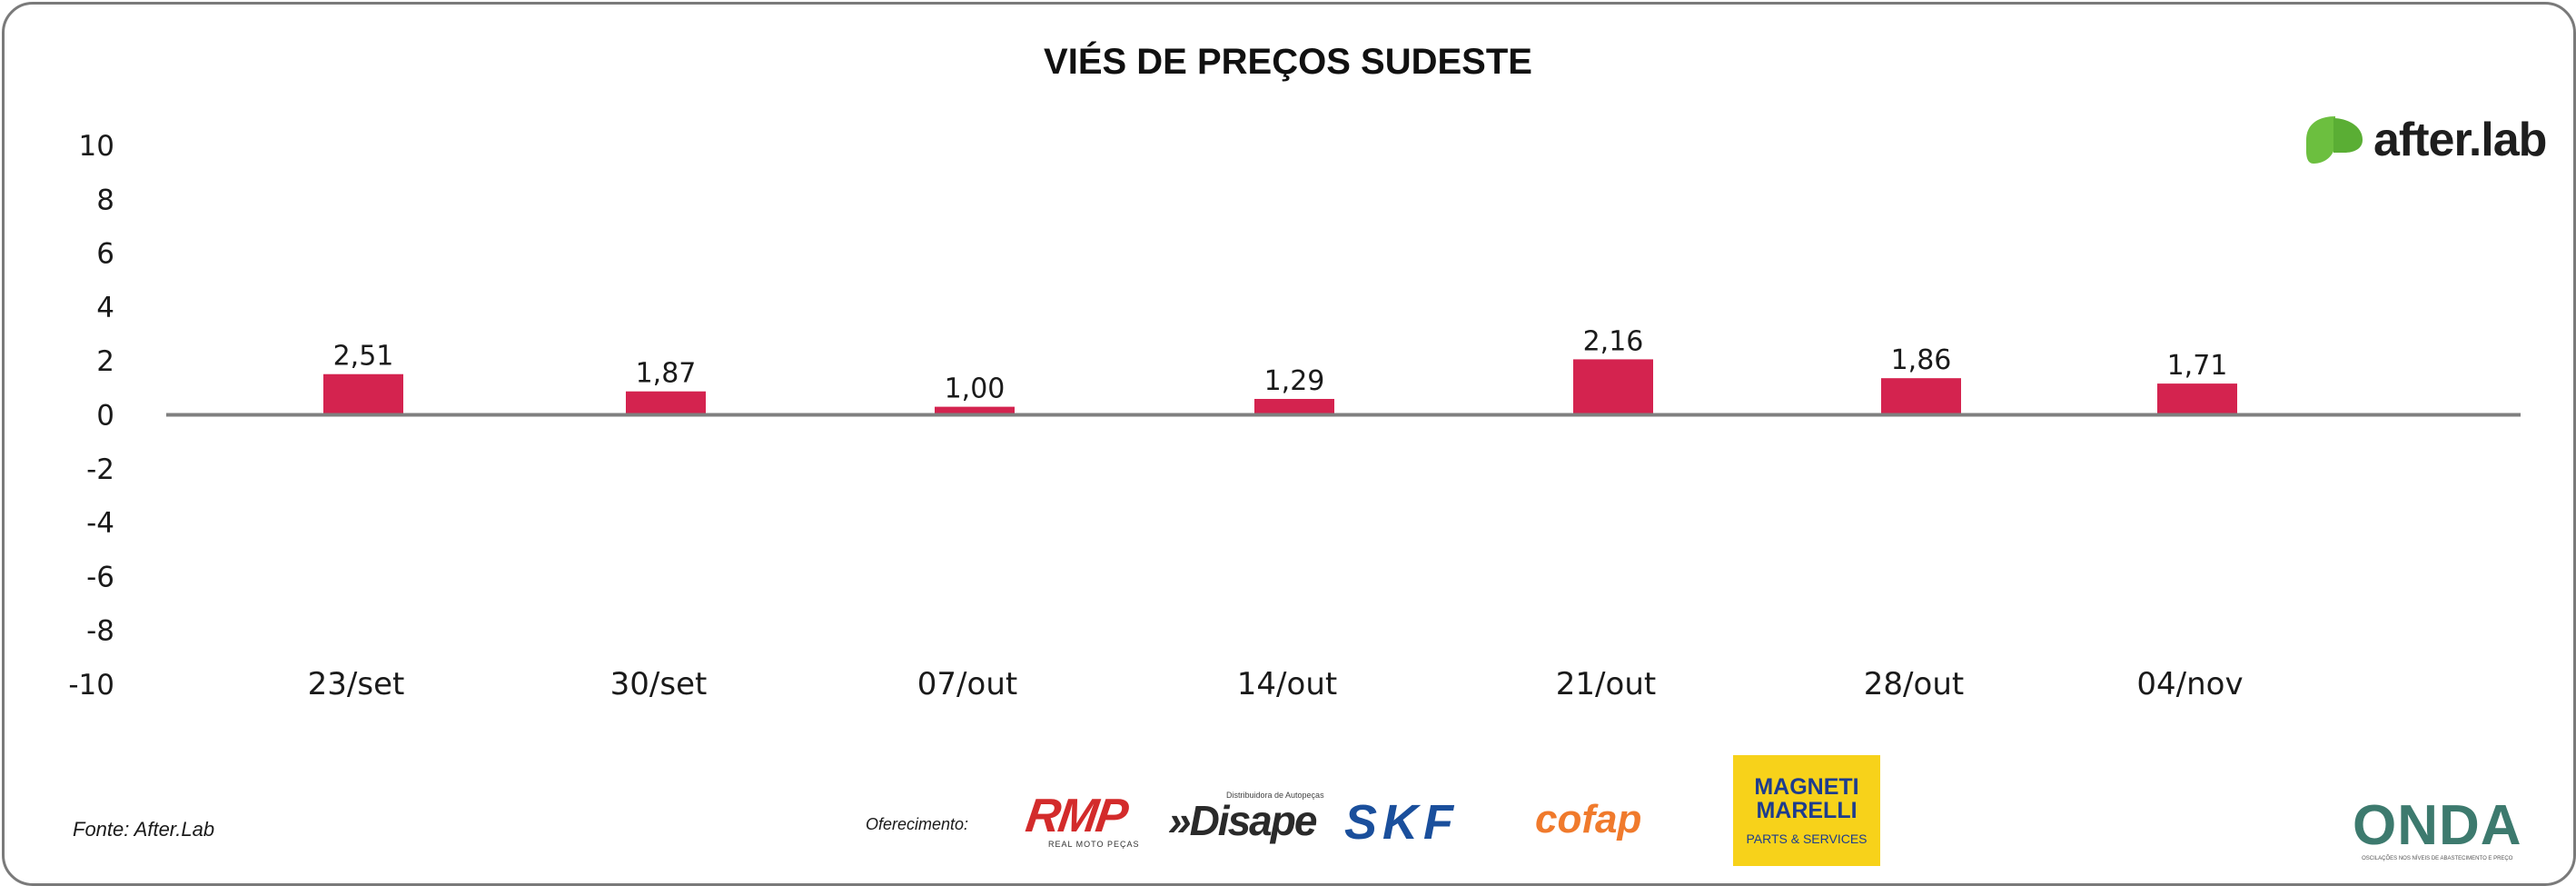 This screenshot has width=2576, height=886. I want to click on data-label: 1,00, so click(975, 389).